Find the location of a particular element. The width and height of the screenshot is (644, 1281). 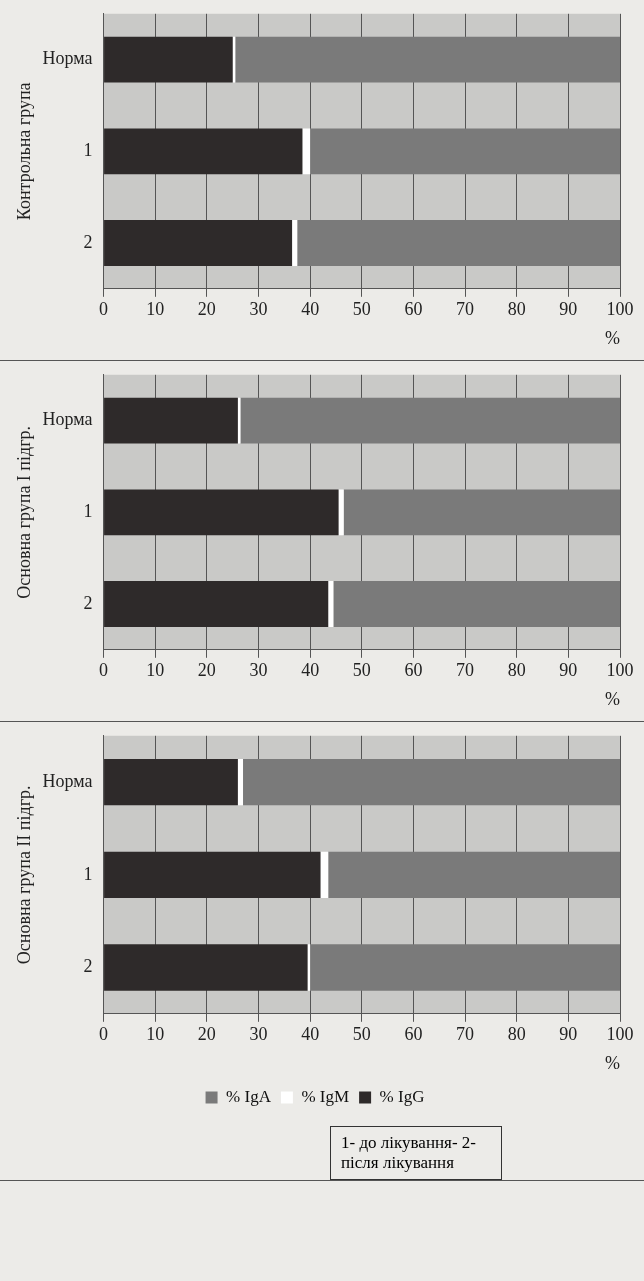

y-axis-title: Основна група II підгр. is located at coordinates (23, 875).